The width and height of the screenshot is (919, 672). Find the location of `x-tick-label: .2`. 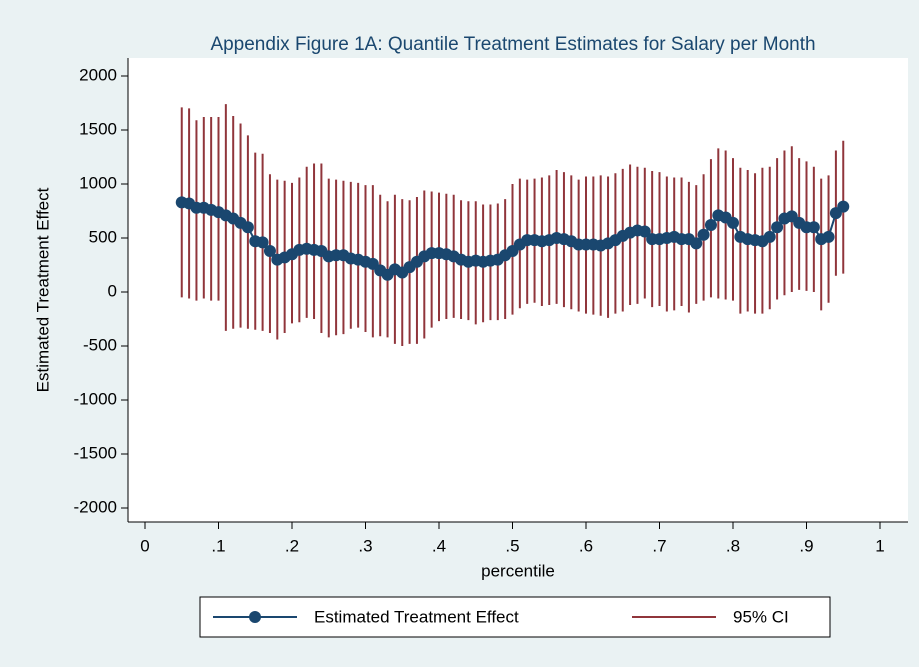

x-tick-label: .2 is located at coordinates (292, 545).